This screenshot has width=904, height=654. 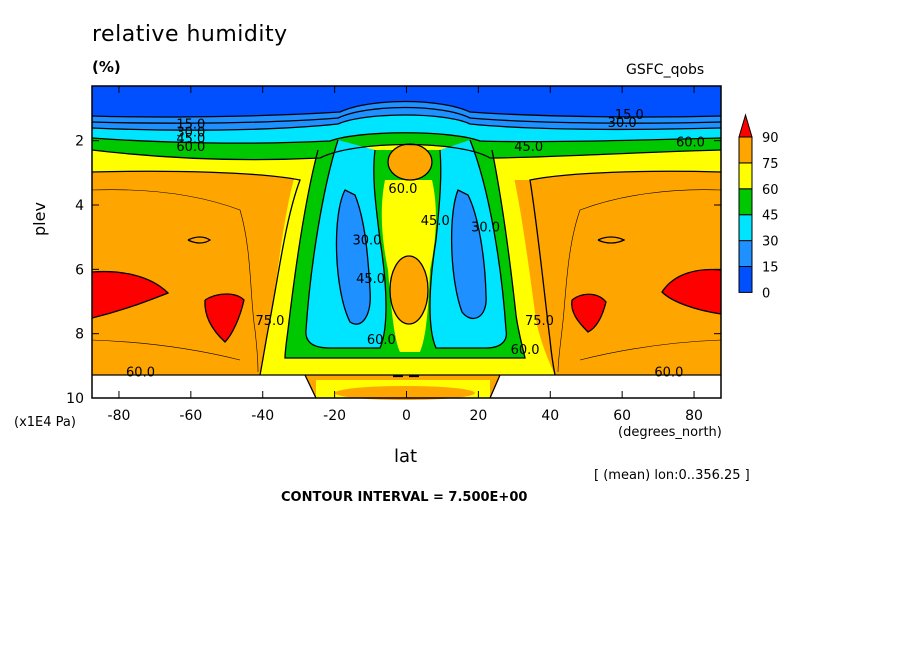 I want to click on fill-red-south-pole, so click(x=130, y=294).